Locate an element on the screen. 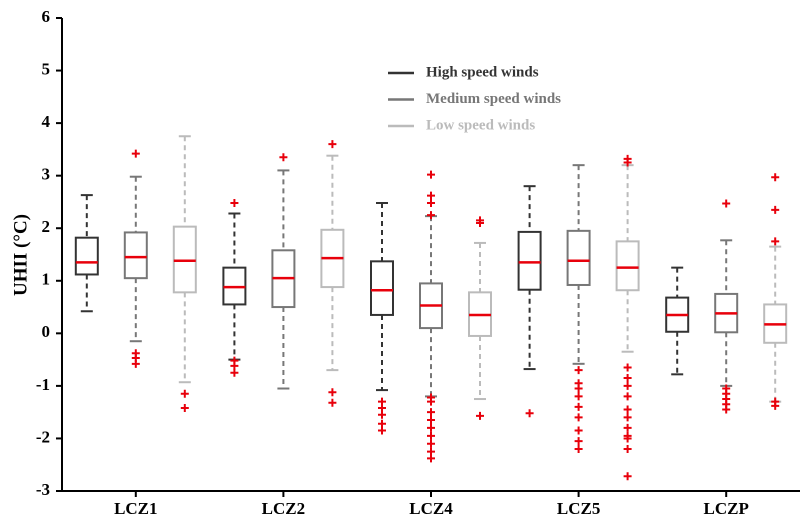 This screenshot has height=521, width=801. legend-label: Low speed winds is located at coordinates (480, 125).